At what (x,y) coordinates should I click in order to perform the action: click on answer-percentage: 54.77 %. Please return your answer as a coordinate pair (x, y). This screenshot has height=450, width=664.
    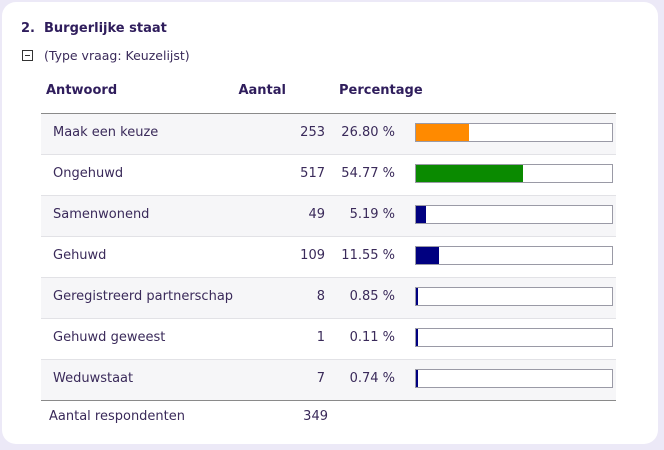
    Looking at the image, I should click on (368, 173).